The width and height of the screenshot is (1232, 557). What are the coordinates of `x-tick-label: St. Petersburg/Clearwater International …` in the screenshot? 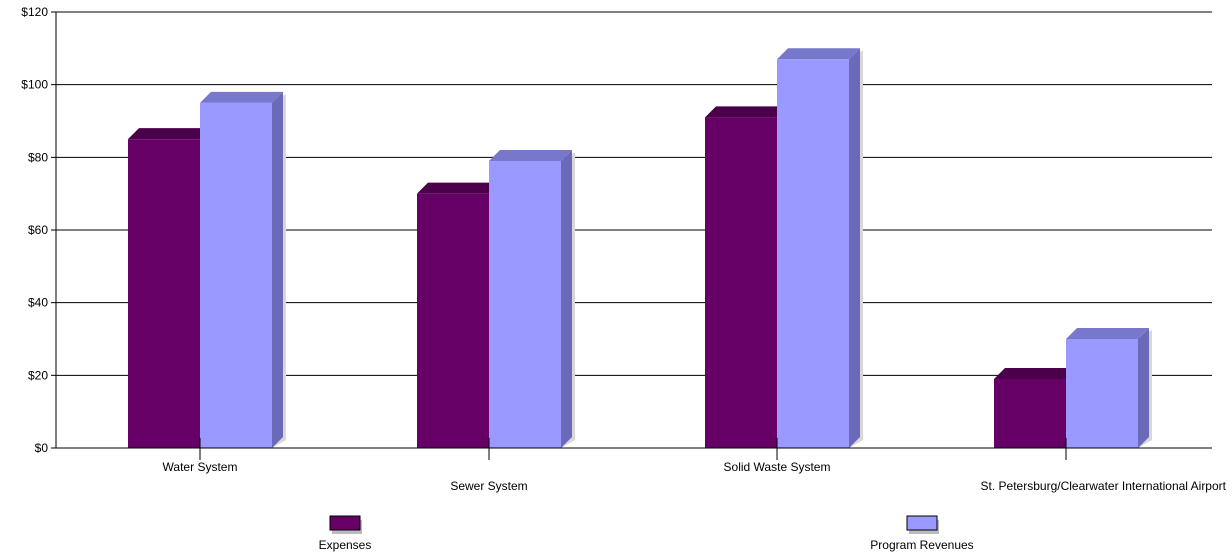 It's located at (1104, 486).